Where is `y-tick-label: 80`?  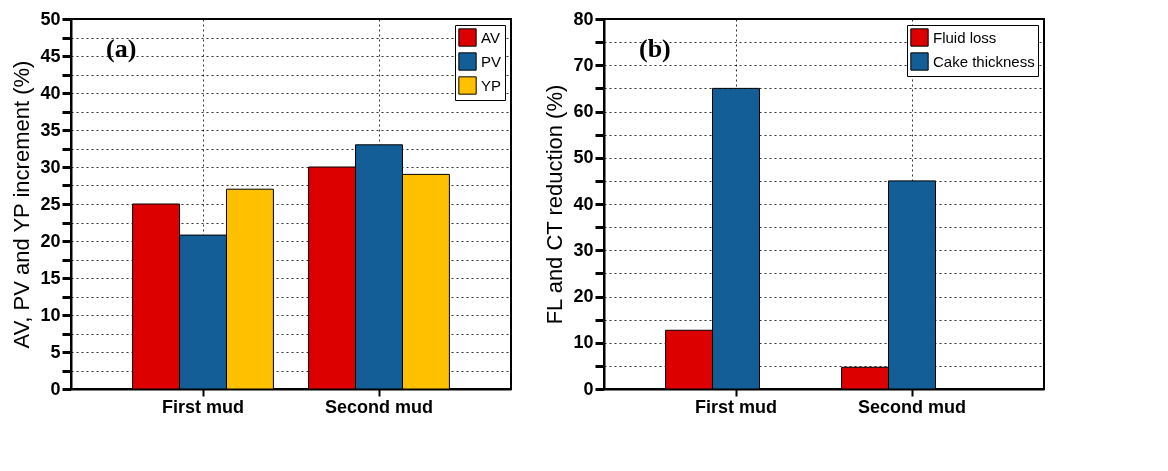 y-tick-label: 80 is located at coordinates (583, 18).